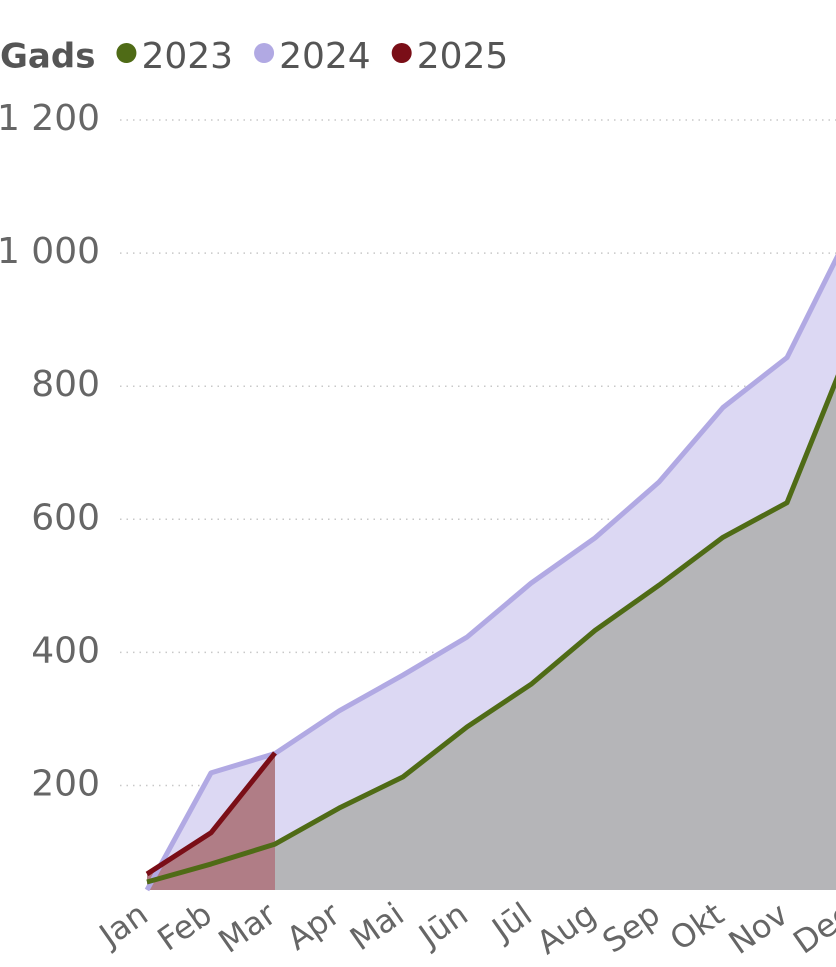  Describe the element at coordinates (314, 925) in the screenshot. I see `x-tick-label: Apr` at that location.